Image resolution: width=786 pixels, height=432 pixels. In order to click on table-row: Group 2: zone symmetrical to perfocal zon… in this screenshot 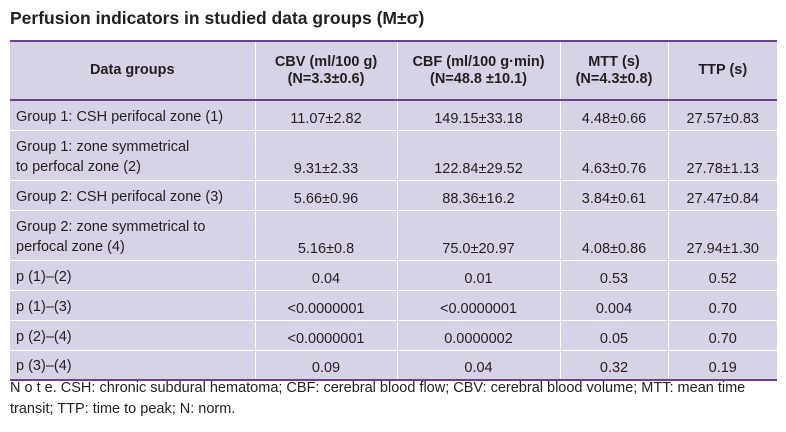, I will do `click(393, 235)`.